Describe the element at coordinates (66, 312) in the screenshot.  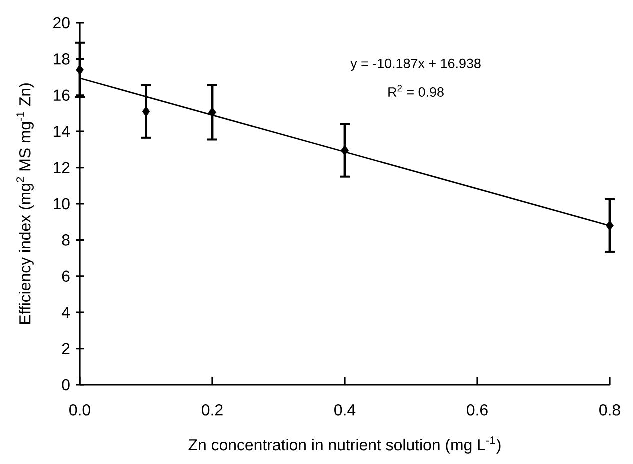
I see `y-tick-label: 4` at that location.